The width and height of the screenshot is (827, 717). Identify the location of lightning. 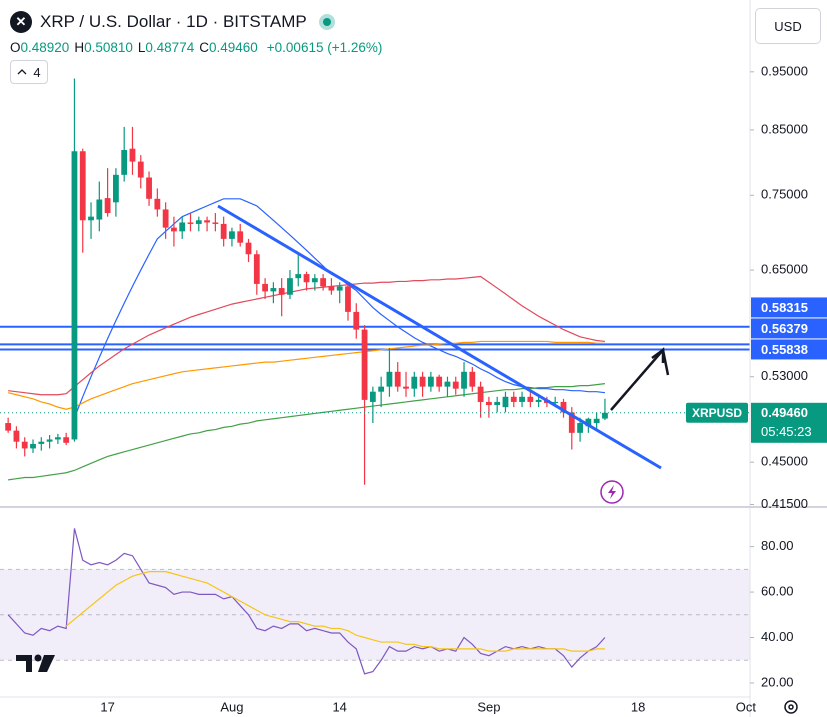
(612, 492).